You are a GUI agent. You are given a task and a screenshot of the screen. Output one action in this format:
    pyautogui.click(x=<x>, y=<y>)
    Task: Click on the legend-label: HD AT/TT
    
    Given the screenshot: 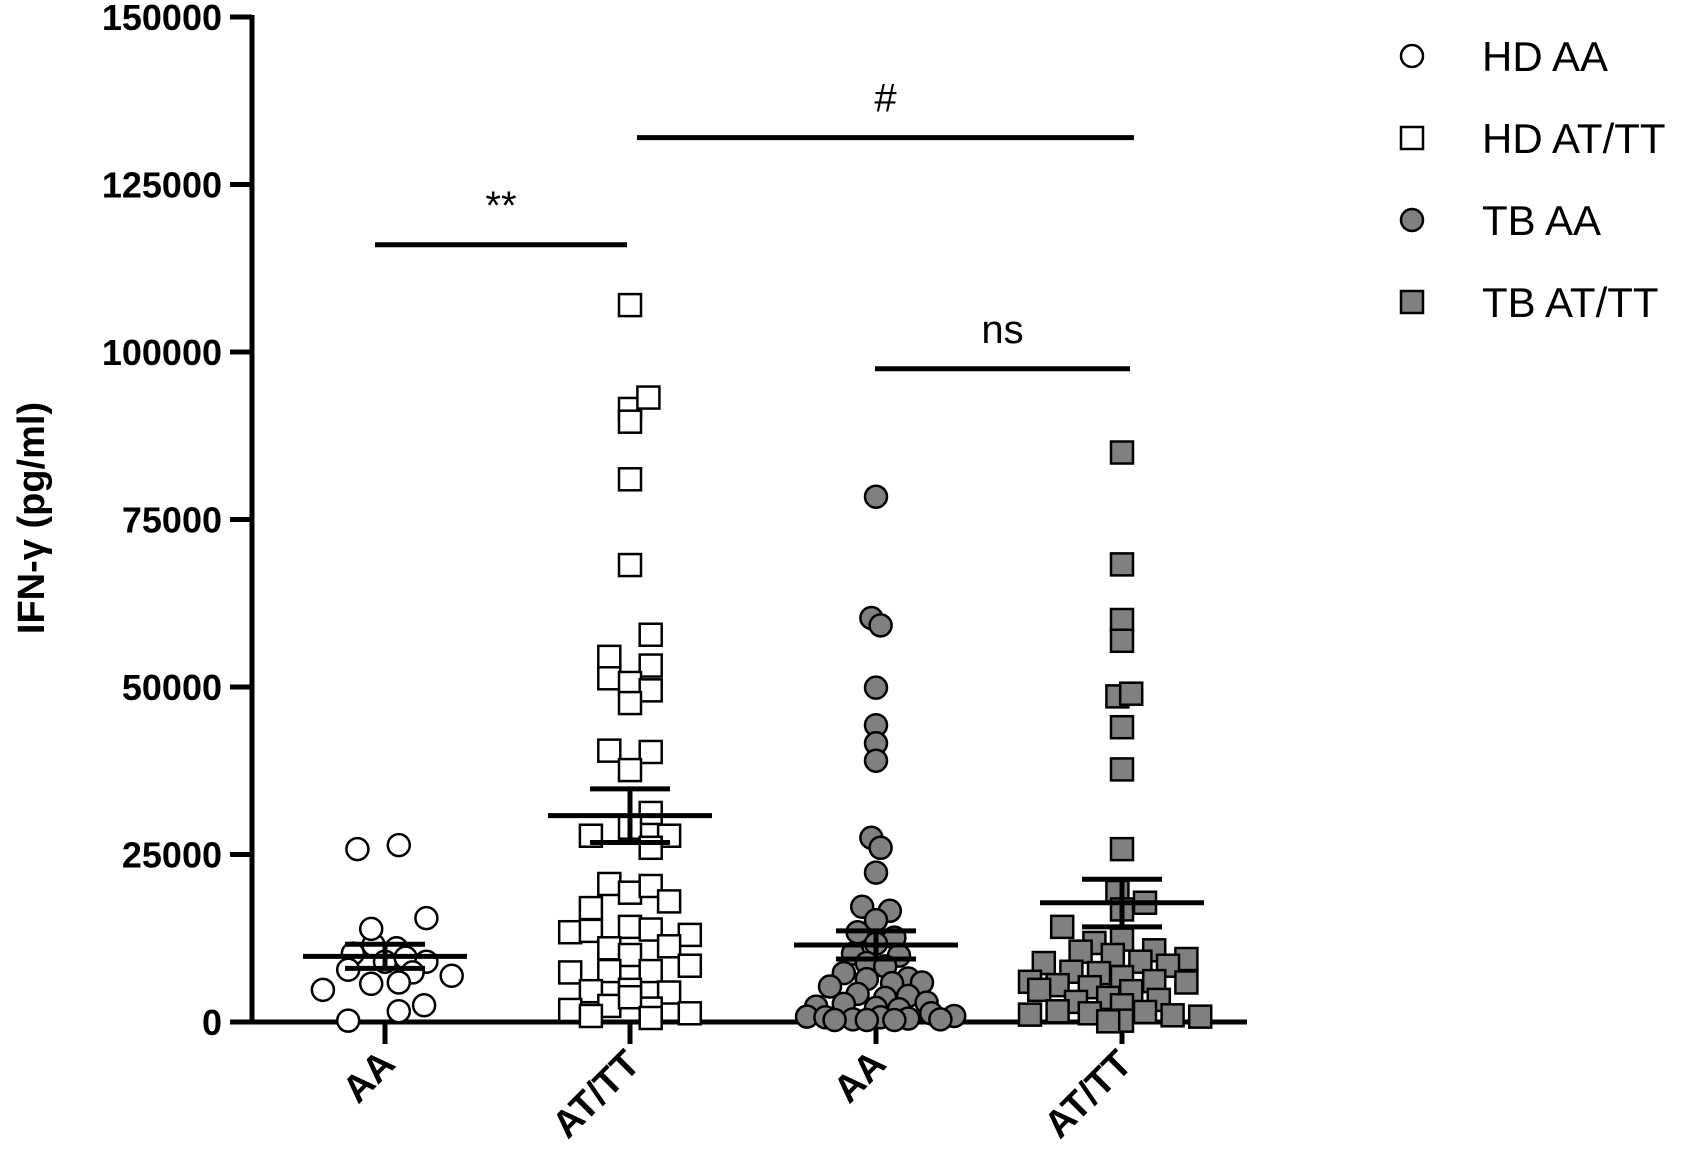 What is the action you would take?
    pyautogui.click(x=1574, y=138)
    